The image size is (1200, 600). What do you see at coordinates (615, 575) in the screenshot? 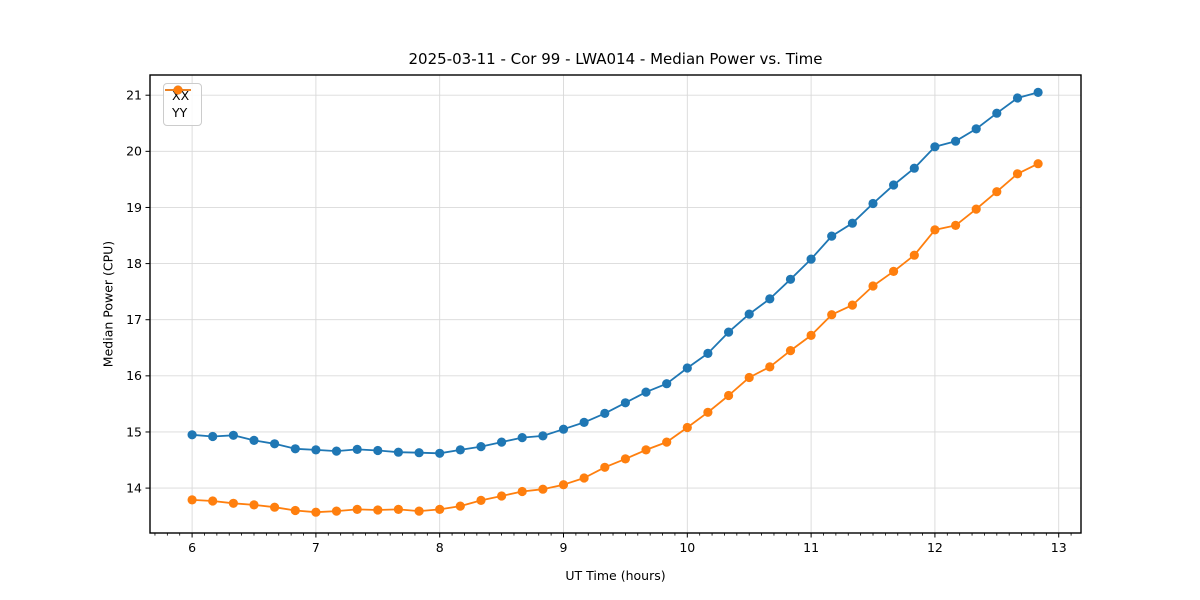
I see `x-axis-label: UT Time (hours)` at bounding box center [615, 575].